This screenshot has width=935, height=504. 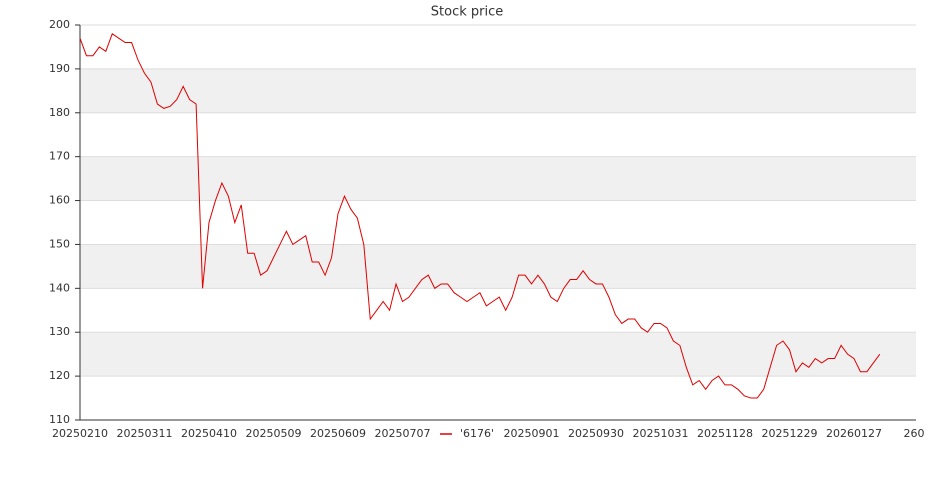 What do you see at coordinates (59, 112) in the screenshot?
I see `y-tick-label: 180` at bounding box center [59, 112].